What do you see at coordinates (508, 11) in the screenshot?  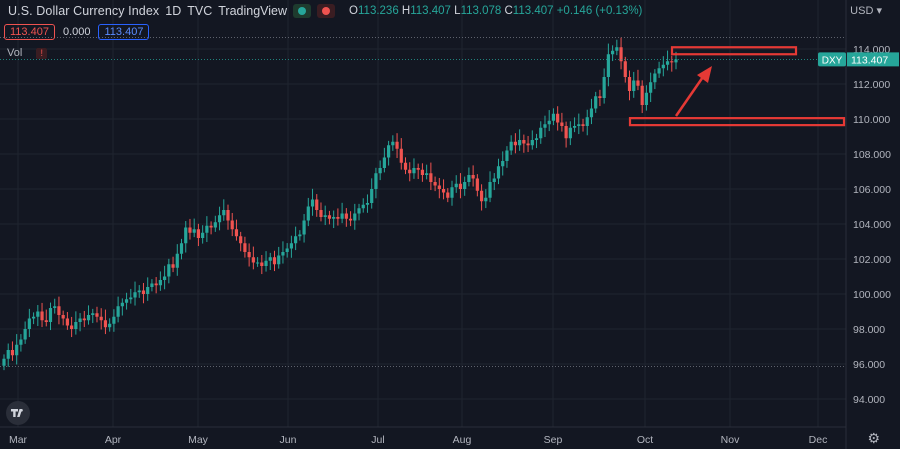 I see `close-label: C` at bounding box center [508, 11].